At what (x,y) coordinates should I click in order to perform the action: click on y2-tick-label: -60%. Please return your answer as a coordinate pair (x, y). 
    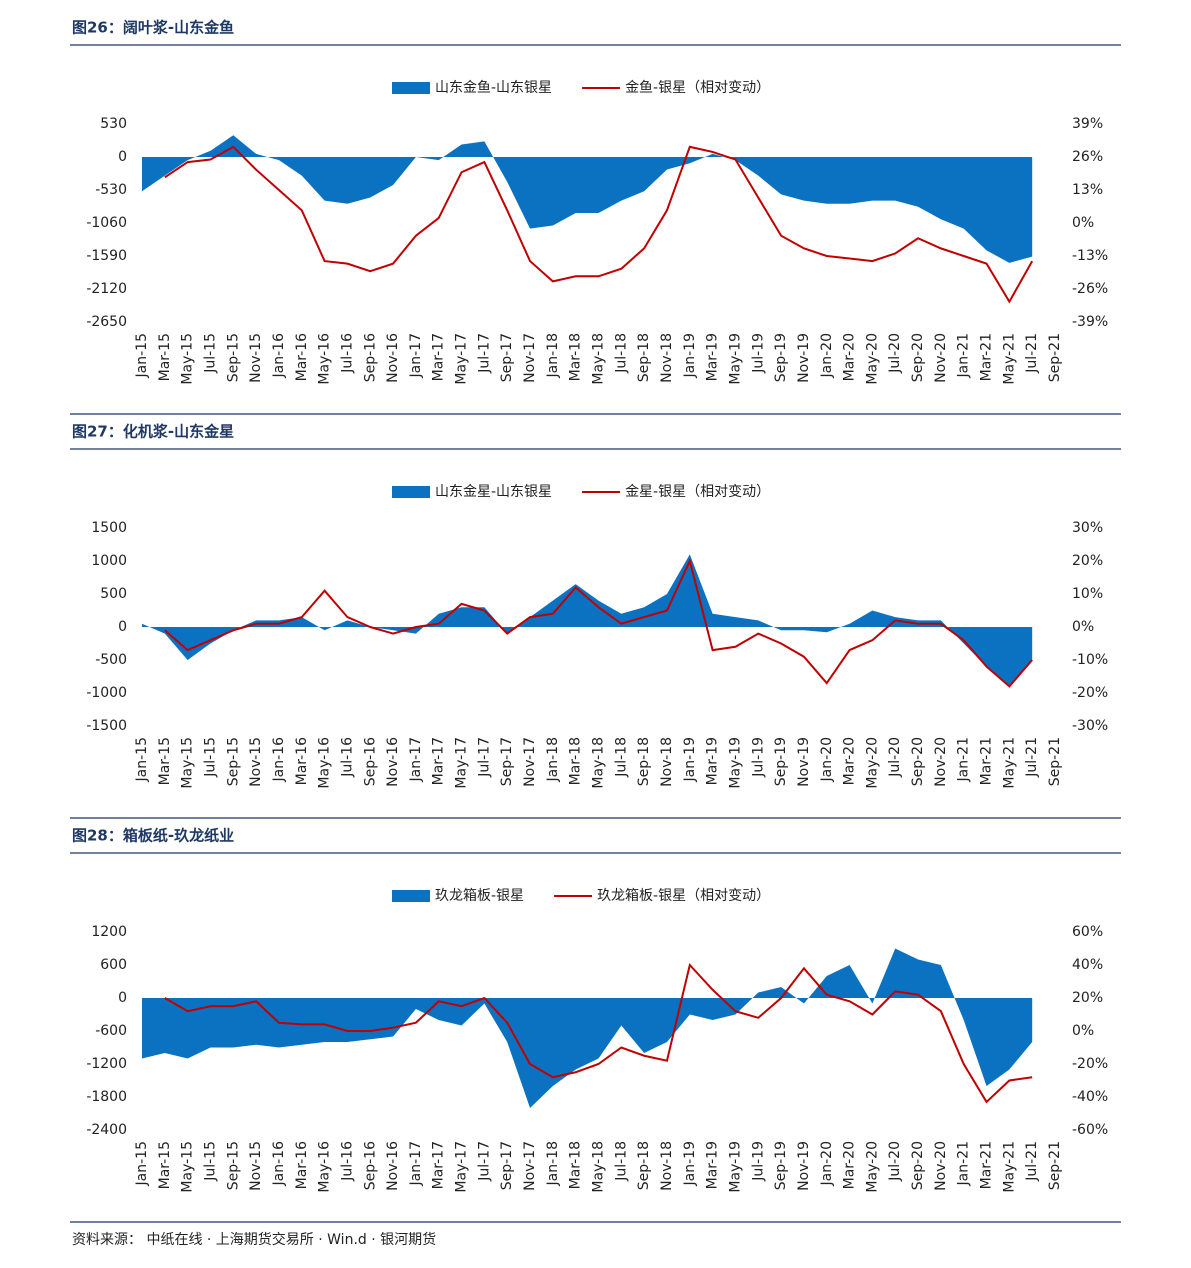
    Looking at the image, I should click on (1090, 1130).